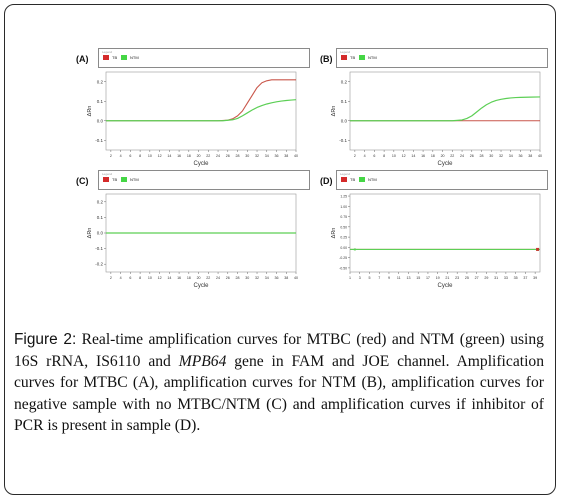 This screenshot has width=562, height=501. I want to click on x-tick-label: 11, so click(399, 278).